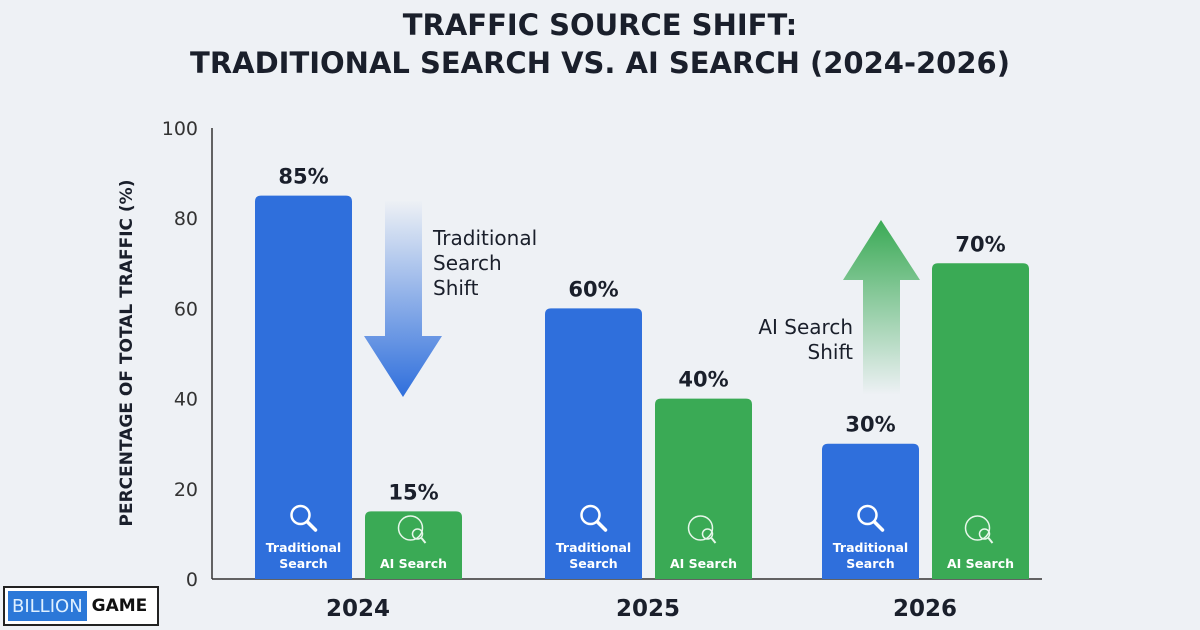 The height and width of the screenshot is (630, 1200). What do you see at coordinates (186, 490) in the screenshot?
I see `y-tick-label: 20` at bounding box center [186, 490].